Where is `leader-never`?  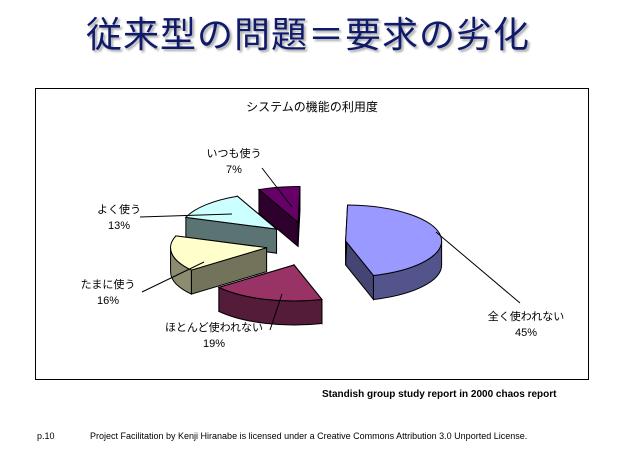
leader-never is located at coordinates (478, 267).